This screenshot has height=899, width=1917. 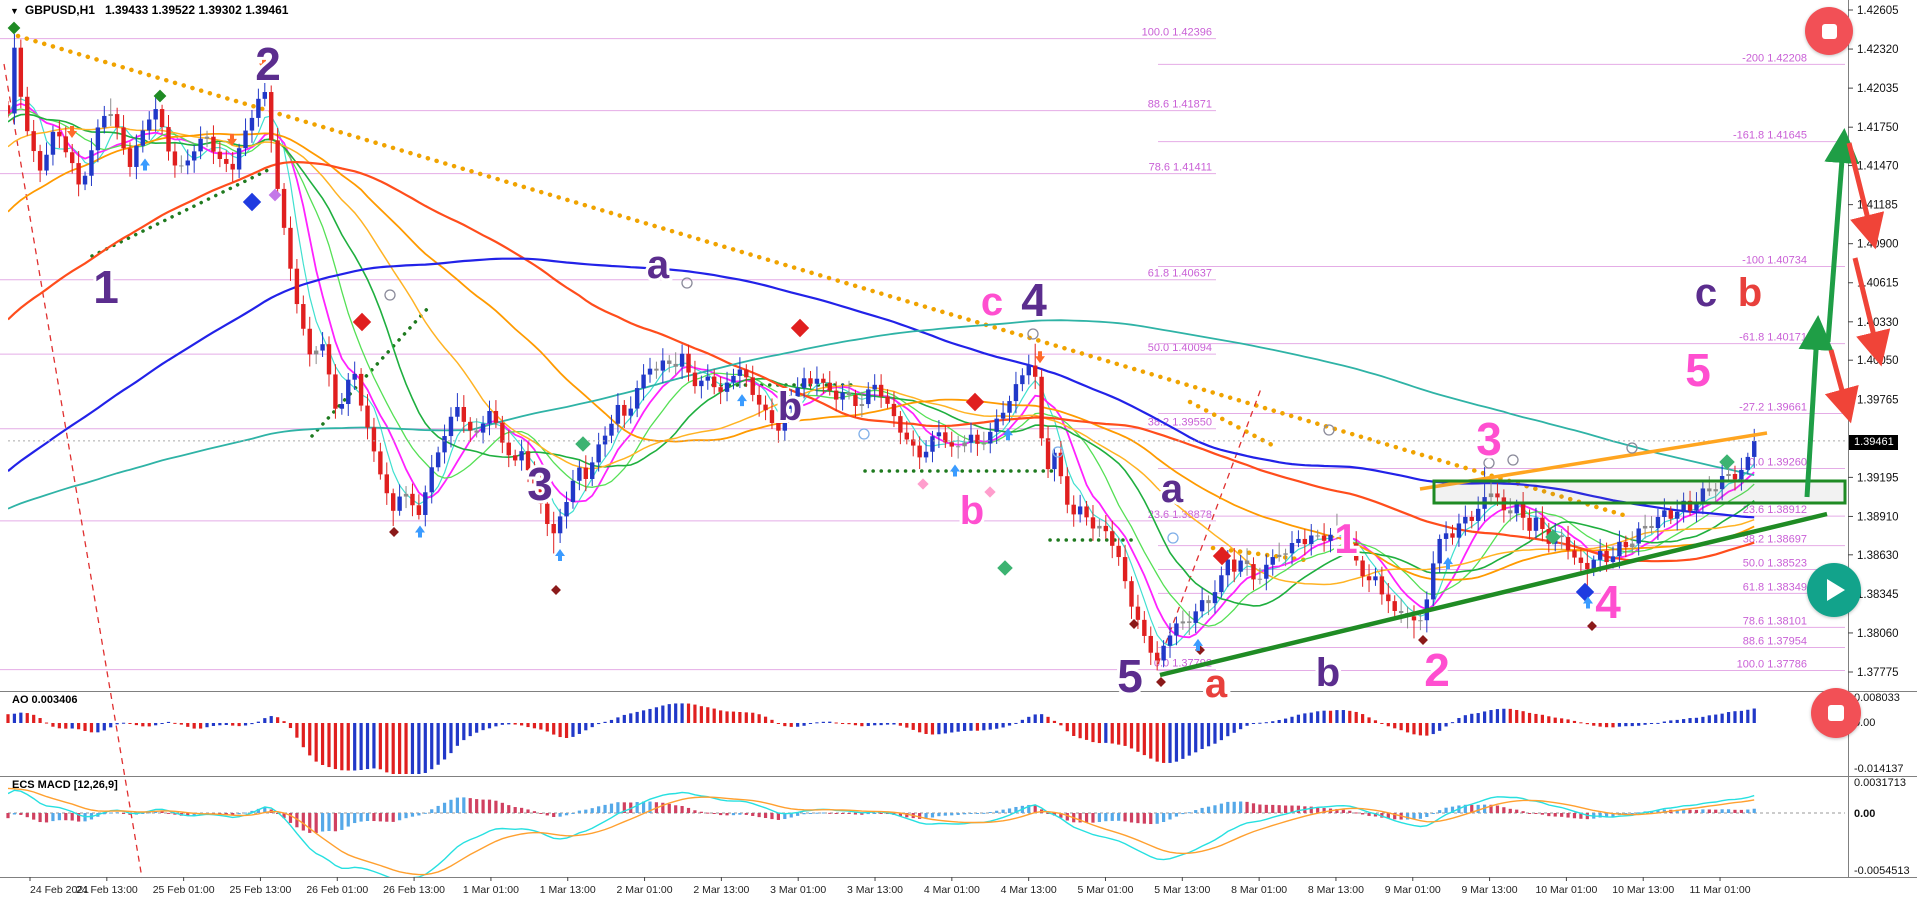 I want to click on svg-text: 2 Mar 13:00, so click(x=721, y=890).